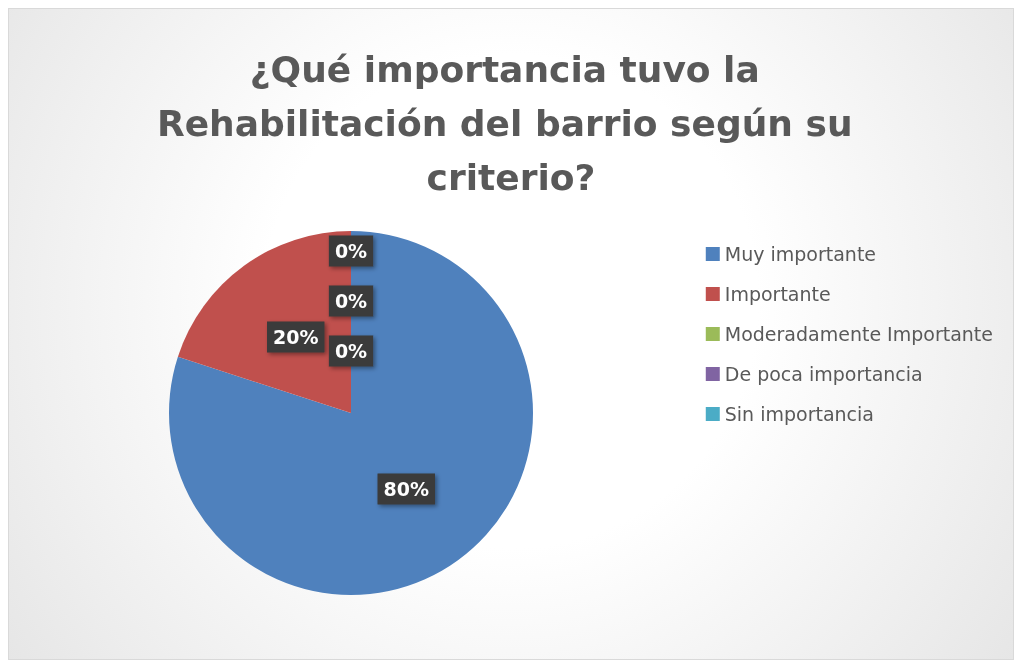 The image size is (1020, 666). I want to click on legend-label: Sin importancia, so click(799, 414).